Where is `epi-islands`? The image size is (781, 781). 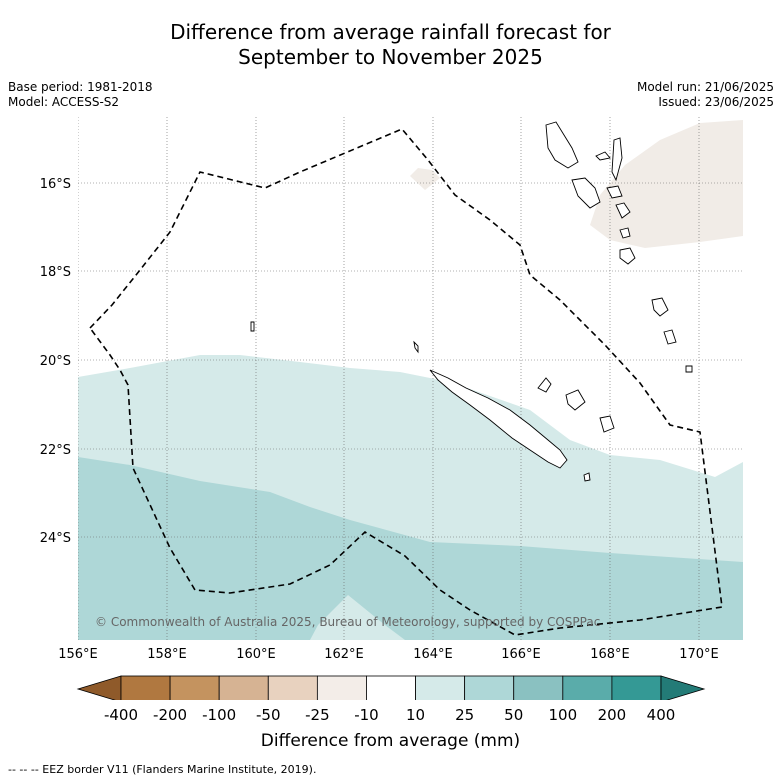
epi-islands is located at coordinates (623, 210).